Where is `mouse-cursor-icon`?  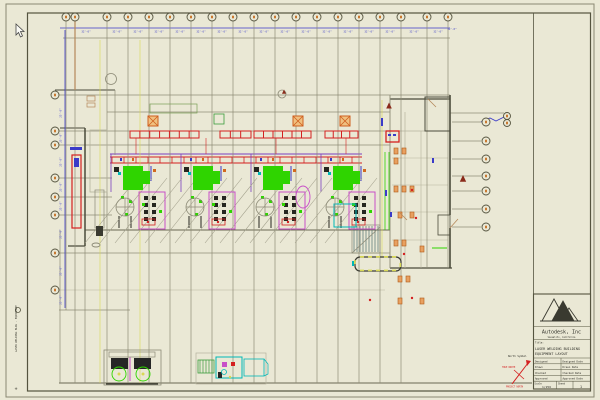
mouse-cursor-icon is located at coordinates (20, 30).